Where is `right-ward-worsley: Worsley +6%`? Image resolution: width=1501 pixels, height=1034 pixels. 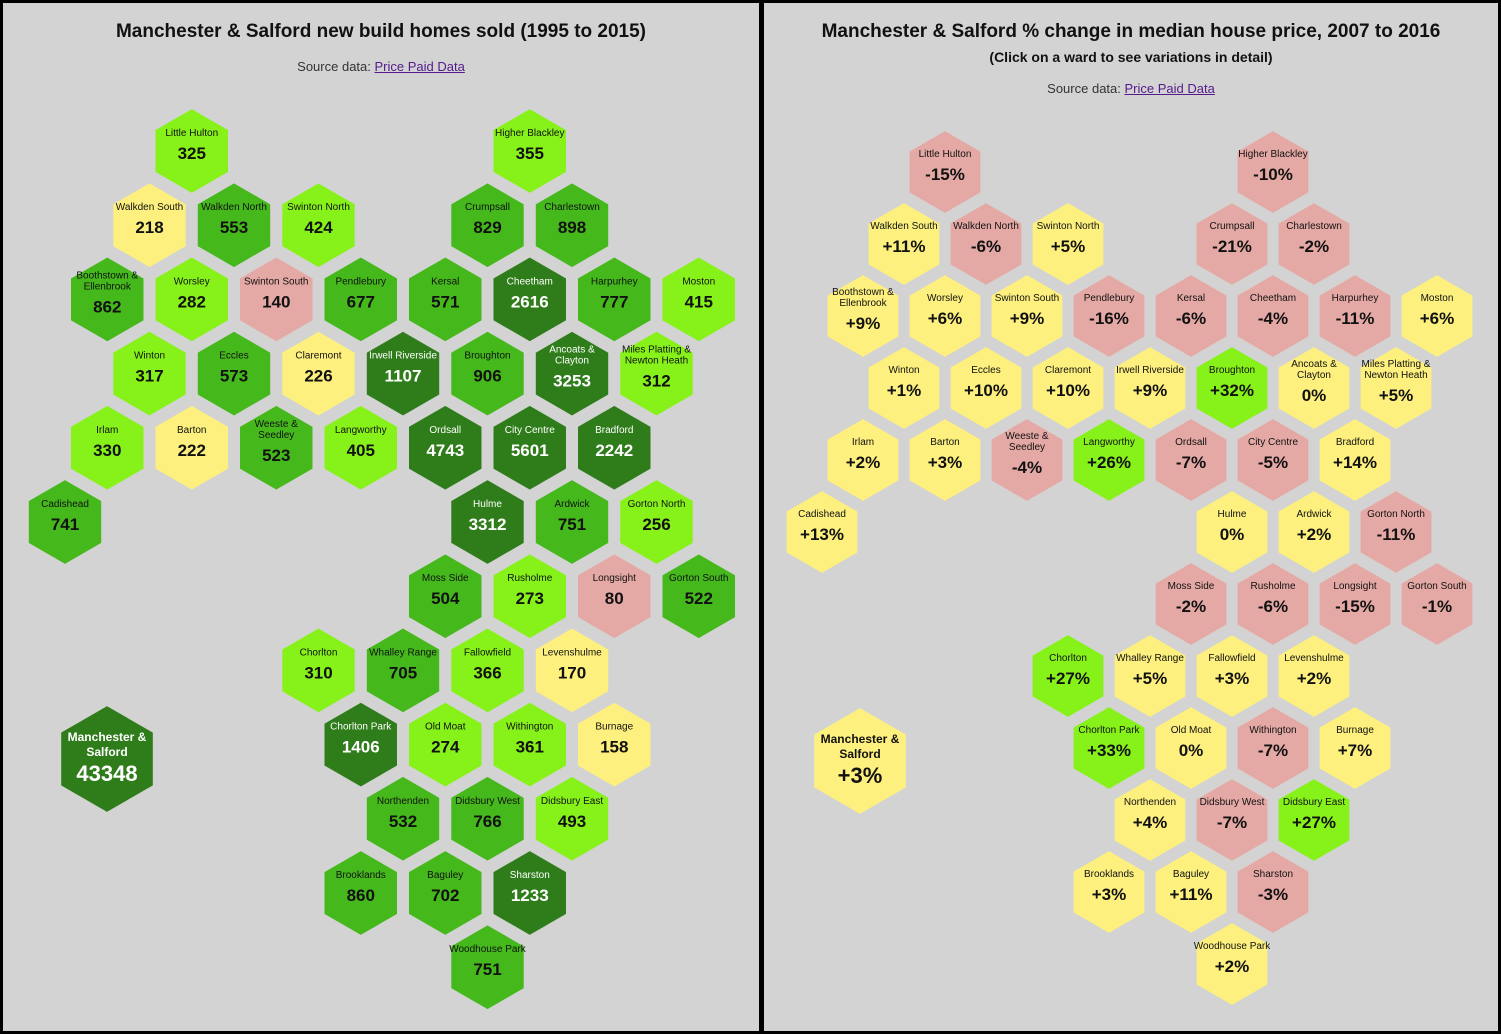
right-ward-worsley: Worsley +6% is located at coordinates (945, 316).